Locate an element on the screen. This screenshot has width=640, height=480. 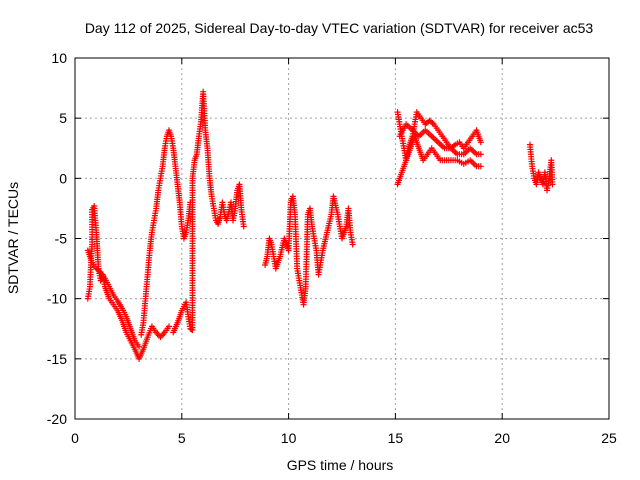
data-point-seg1 is located at coordinates (168, 326).